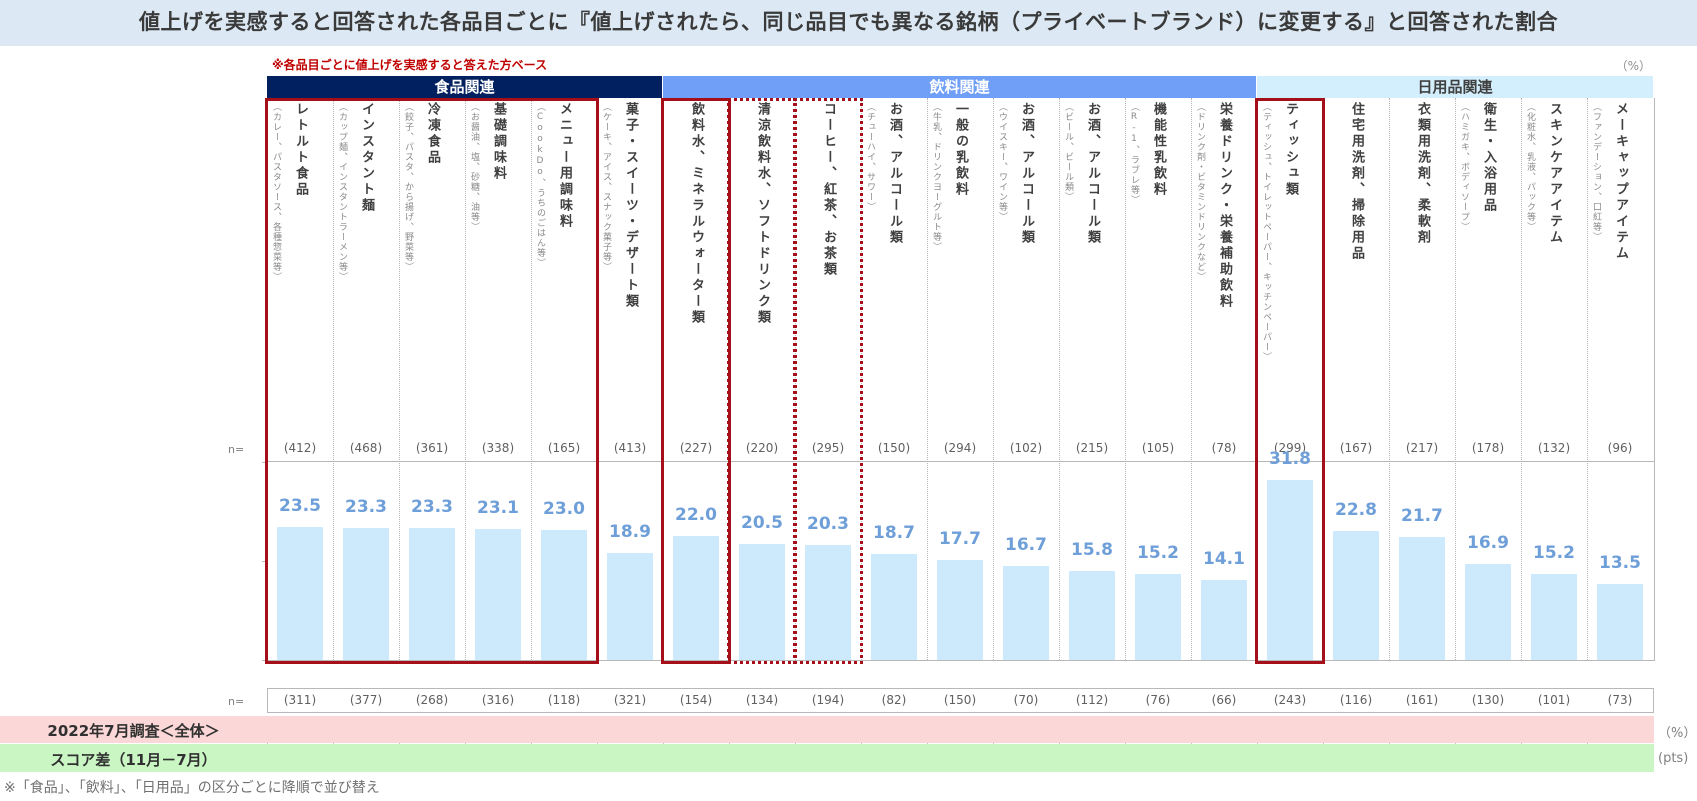  Describe the element at coordinates (1092, 700) in the screenshot. I see `sample-size-2022: (112)` at that location.